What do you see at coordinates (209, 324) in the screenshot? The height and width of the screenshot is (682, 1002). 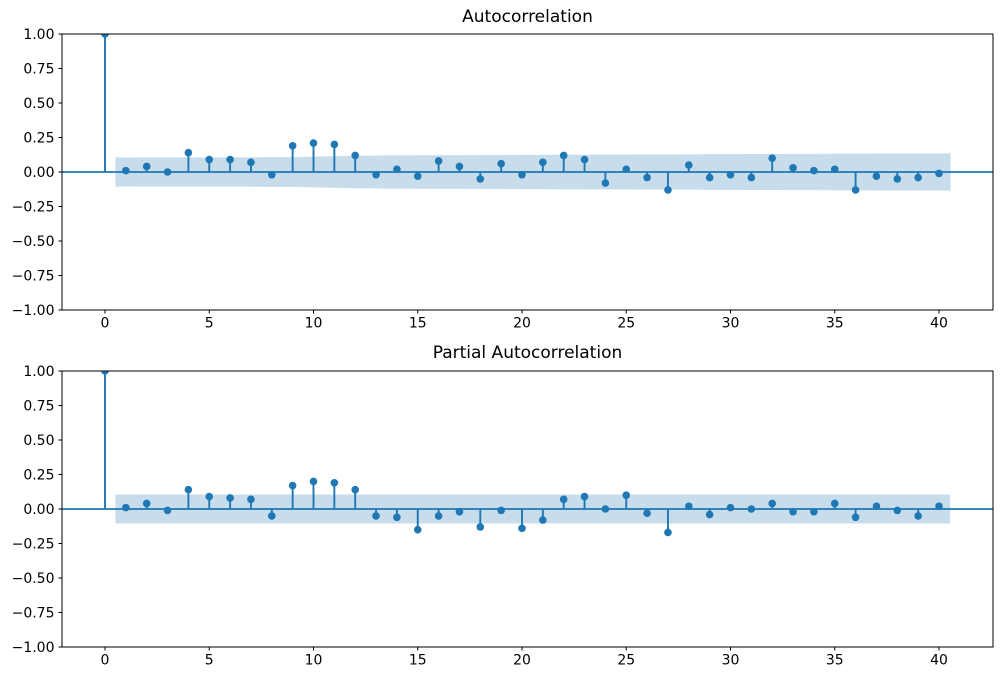 I see `x-tick-label: 5` at bounding box center [209, 324].